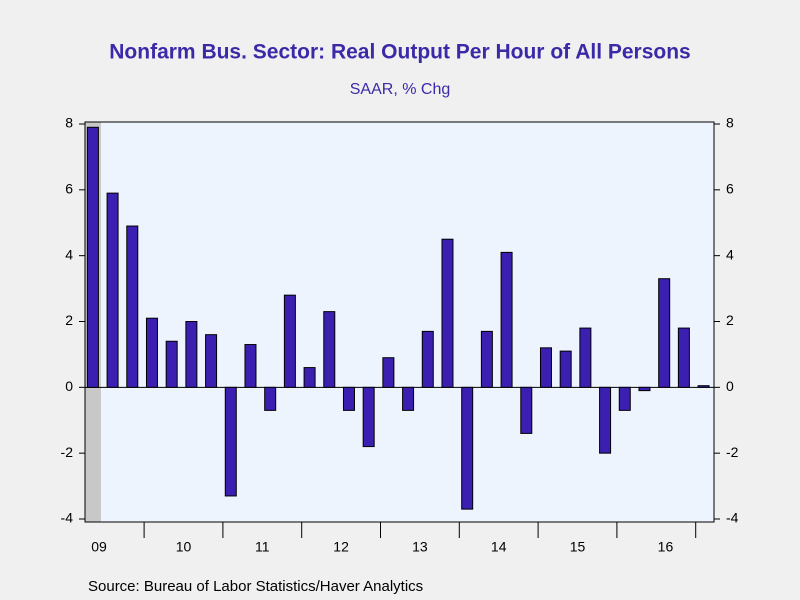  What do you see at coordinates (578, 547) in the screenshot?
I see `x-tick-label: 15` at bounding box center [578, 547].